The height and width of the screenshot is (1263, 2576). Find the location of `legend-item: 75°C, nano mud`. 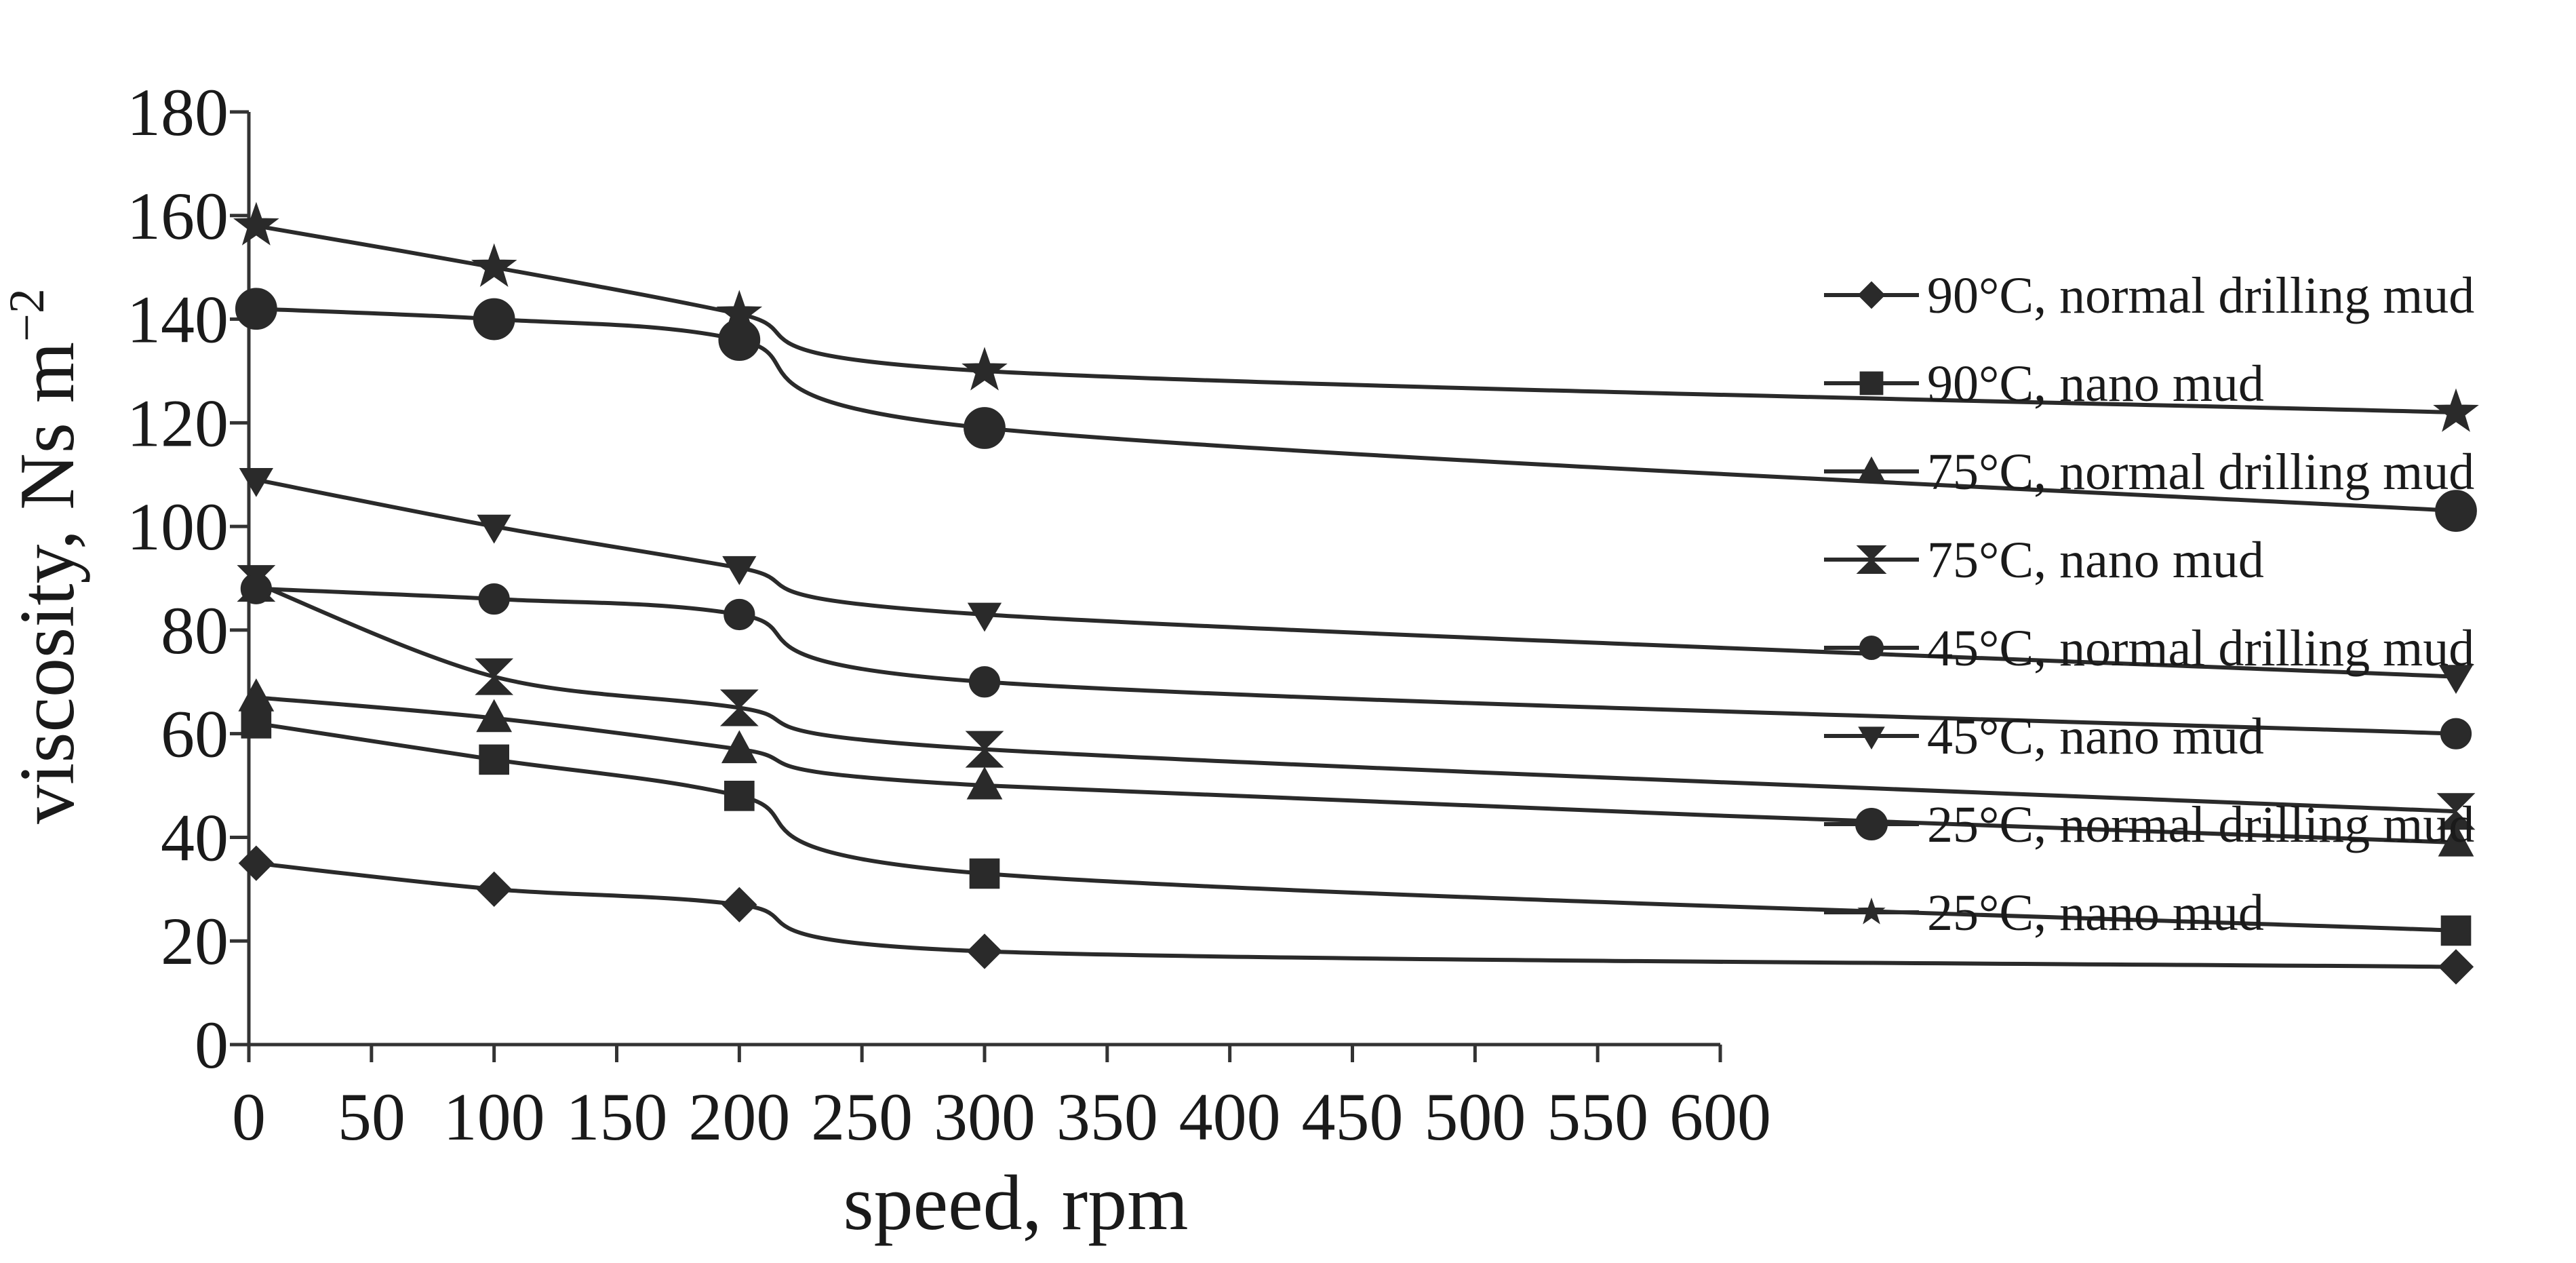

legend-item: 75°C, nano mud is located at coordinates (2044, 560).